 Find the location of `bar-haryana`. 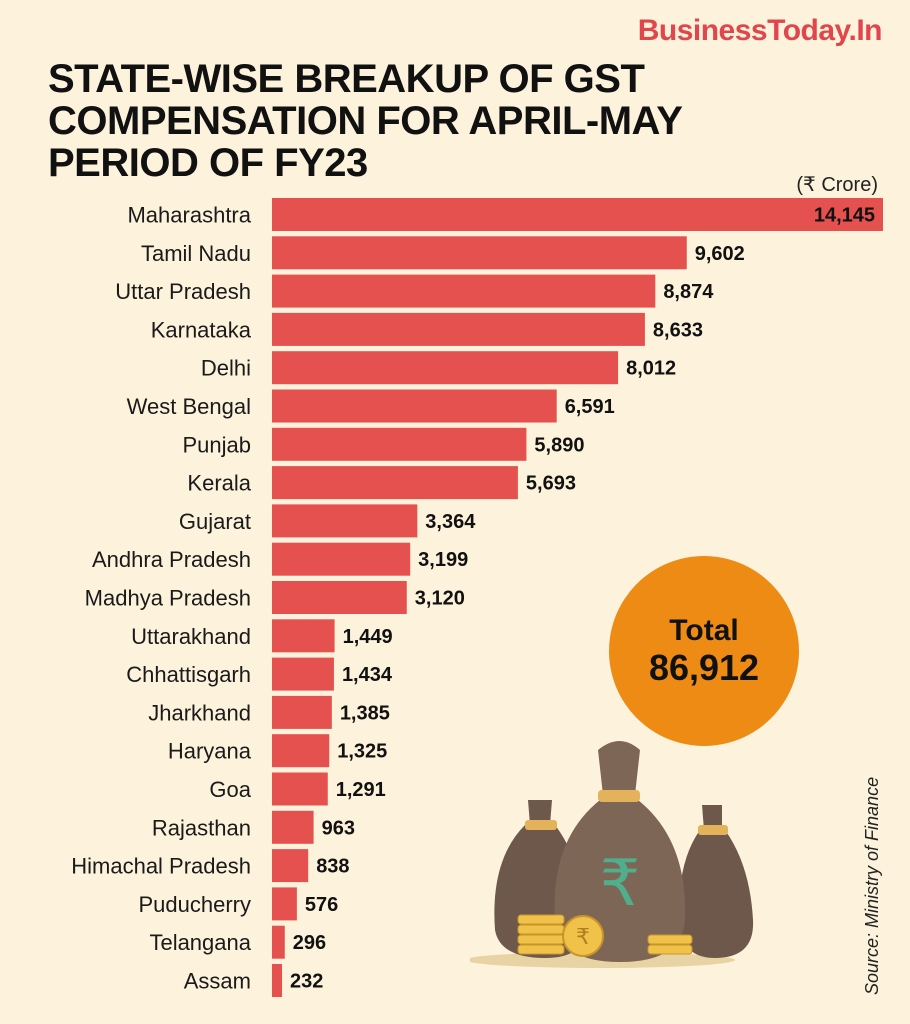

bar-haryana is located at coordinates (301, 751).